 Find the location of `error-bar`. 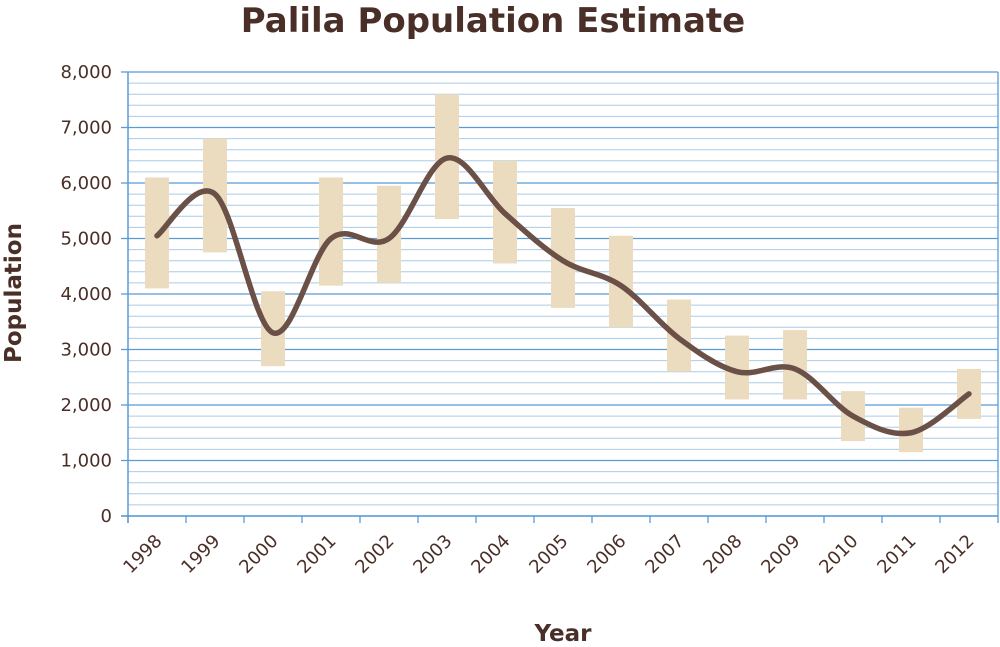

error-bar is located at coordinates (389, 234).